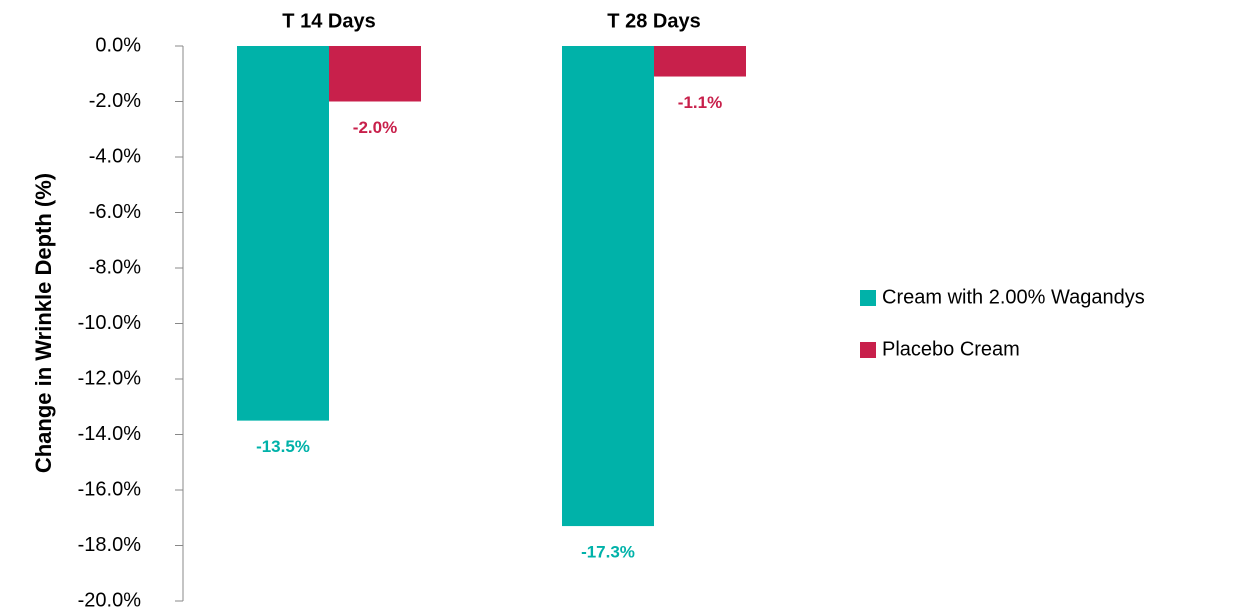  What do you see at coordinates (43, 323) in the screenshot?
I see `y-axis-label: Change in Wrinkle Depth (%)` at bounding box center [43, 323].